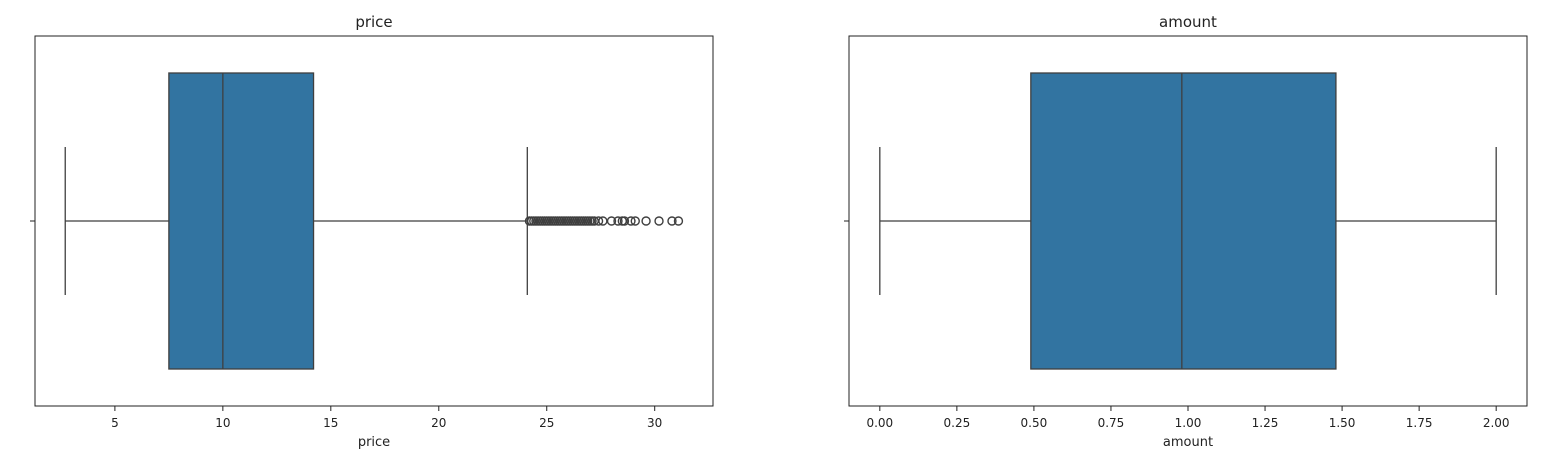 This screenshot has height=468, width=1548. Describe the element at coordinates (1265, 423) in the screenshot. I see `x-tick-label: 1.25` at that location.